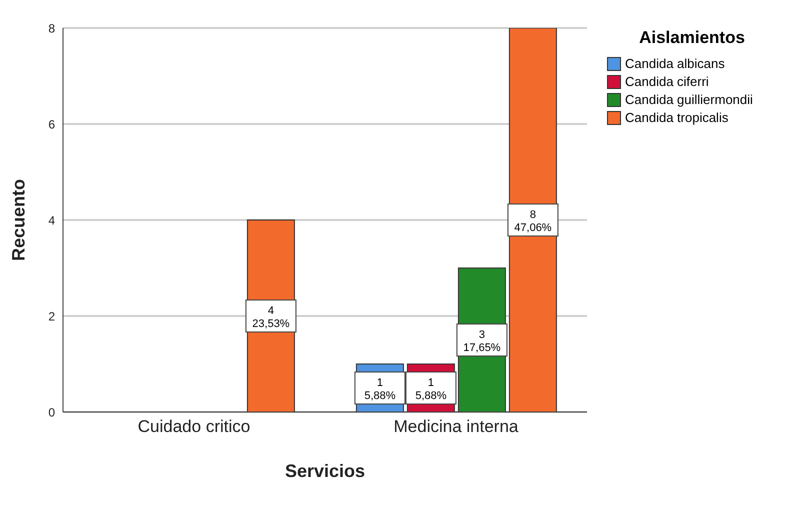 Image resolution: width=795 pixels, height=510 pixels. Describe the element at coordinates (456, 426) in the screenshot. I see `x-tick-label: Medicina interna` at that location.